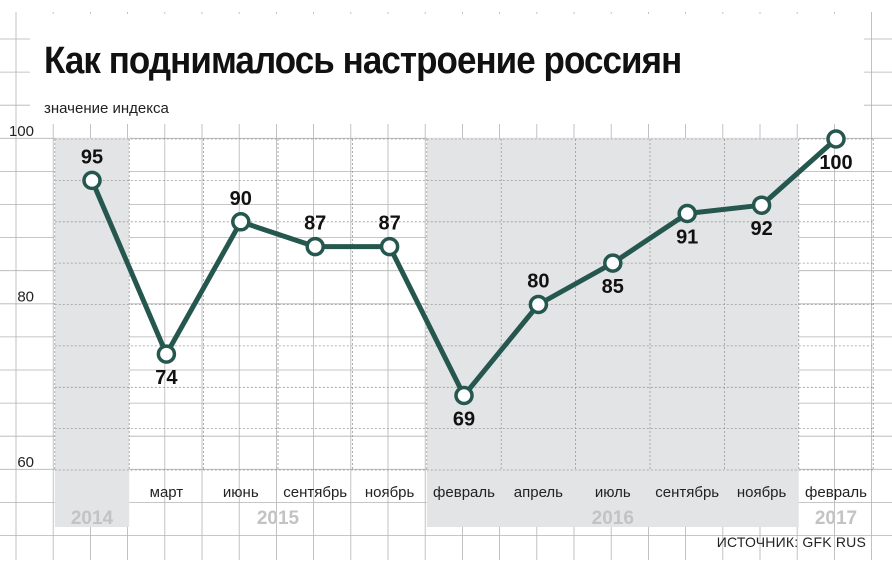  What do you see at coordinates (21, 131) in the screenshot?
I see `y-tick-label: 100` at bounding box center [21, 131].